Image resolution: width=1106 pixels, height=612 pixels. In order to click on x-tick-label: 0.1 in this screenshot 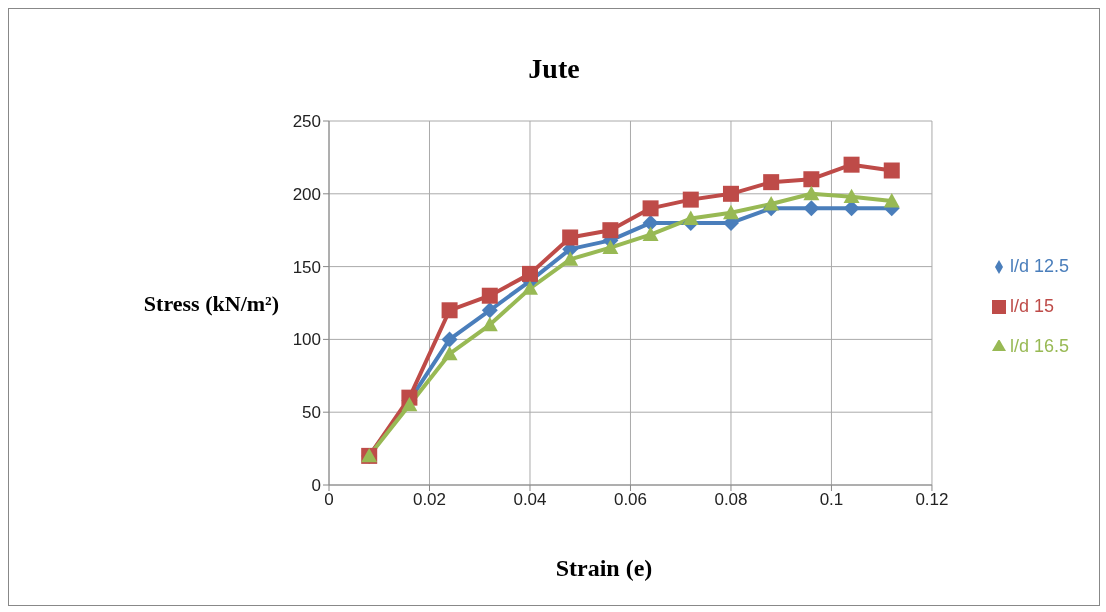, I will do `click(831, 500)`.